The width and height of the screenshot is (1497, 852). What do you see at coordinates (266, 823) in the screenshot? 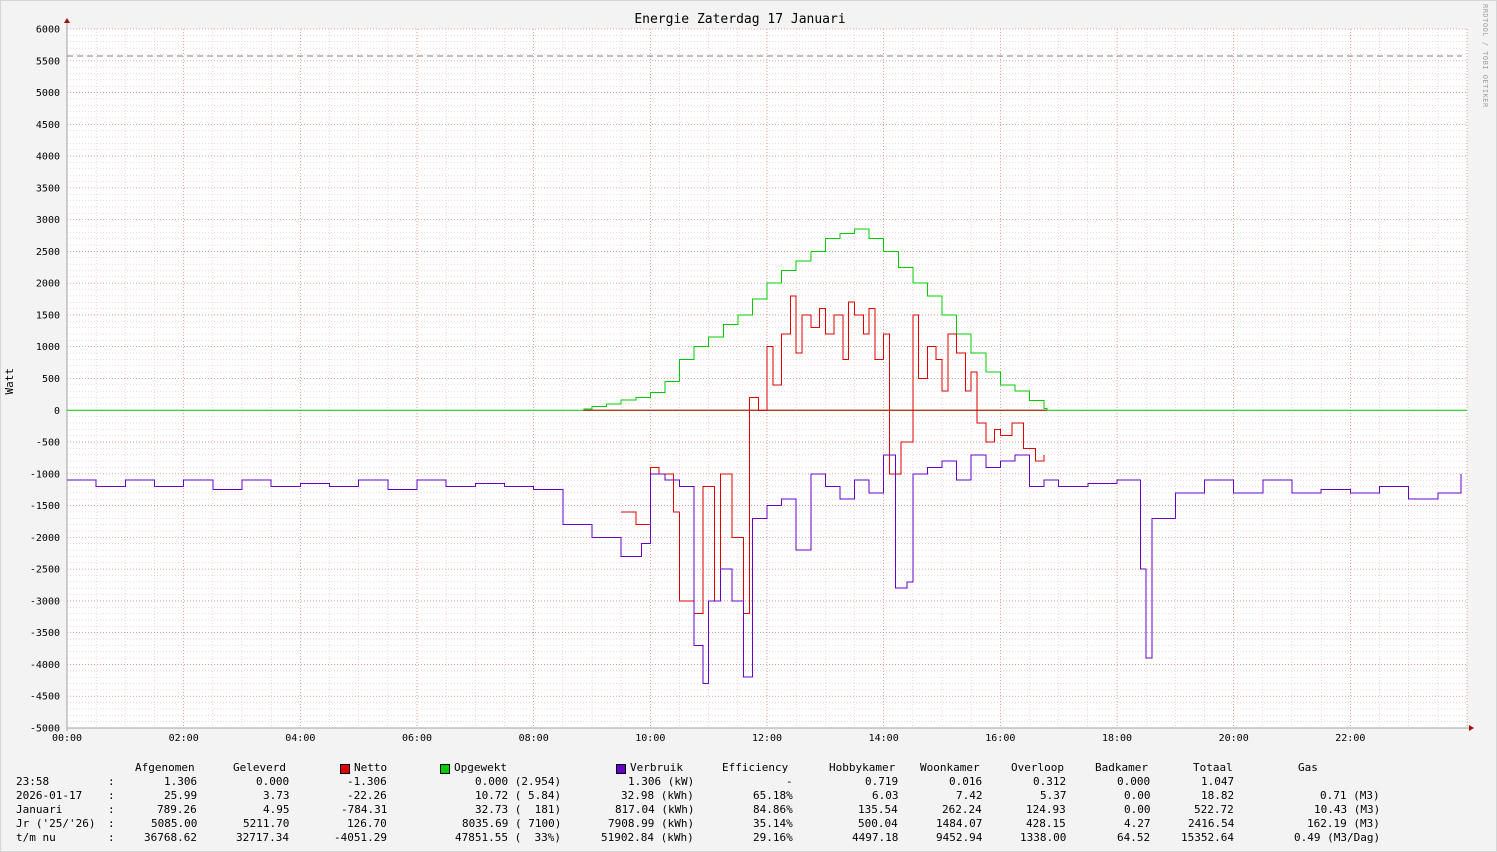
I see `legend-value: 5211.70` at bounding box center [266, 823].